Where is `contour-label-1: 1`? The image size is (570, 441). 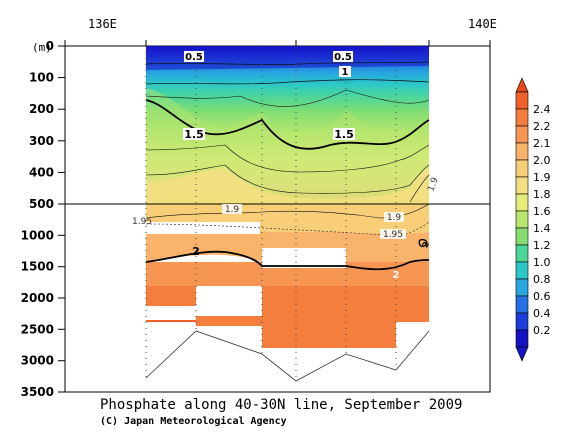
contour-label-1: 1 is located at coordinates (345, 72).